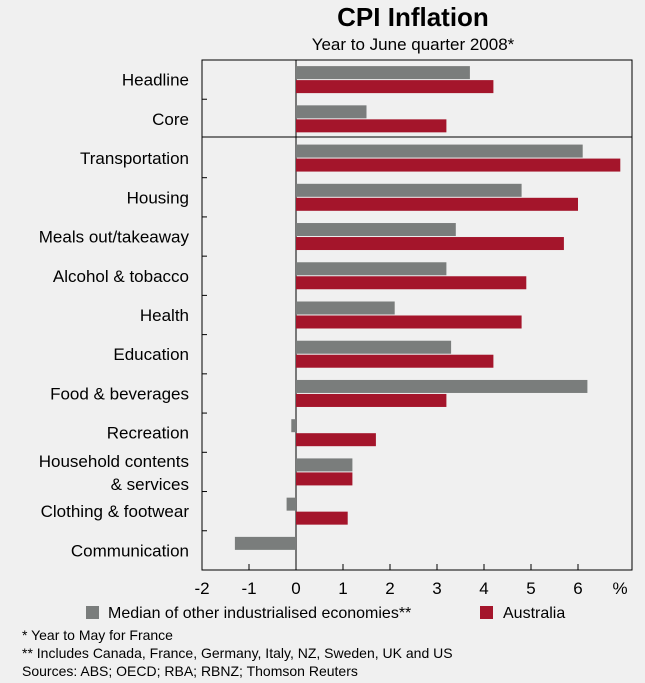  Describe the element at coordinates (413, 17) in the screenshot. I see `chart-title: CPI Inflation` at that location.